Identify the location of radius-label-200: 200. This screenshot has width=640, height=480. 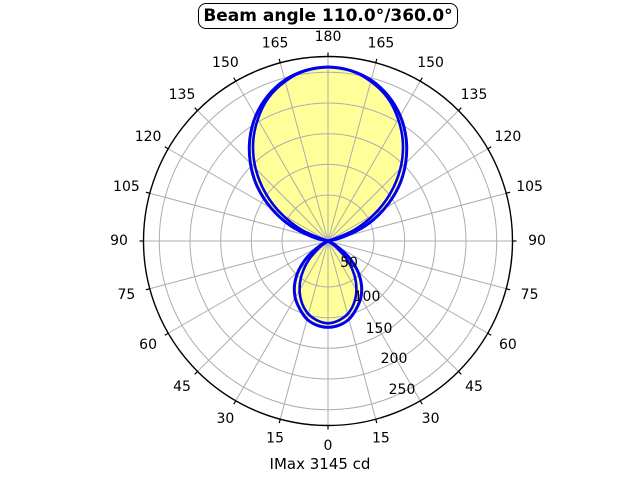
(394, 359).